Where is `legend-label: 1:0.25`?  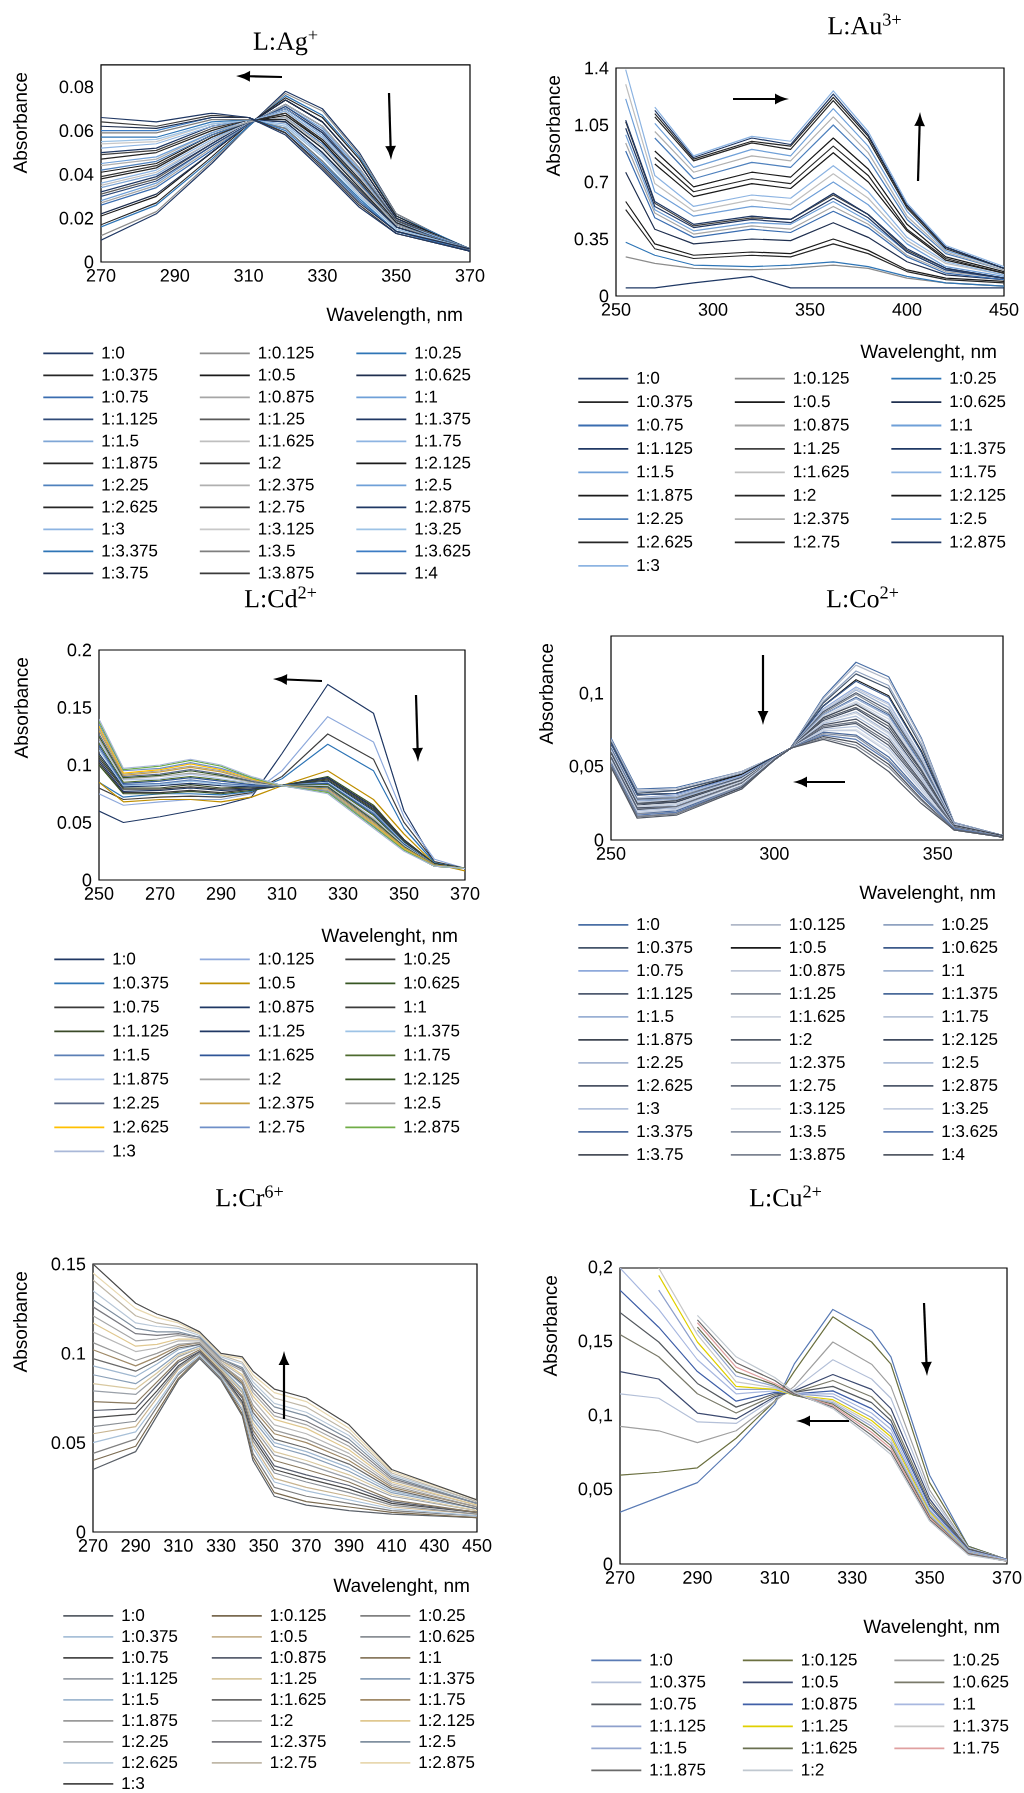 legend-label: 1:0.25 is located at coordinates (442, 1615).